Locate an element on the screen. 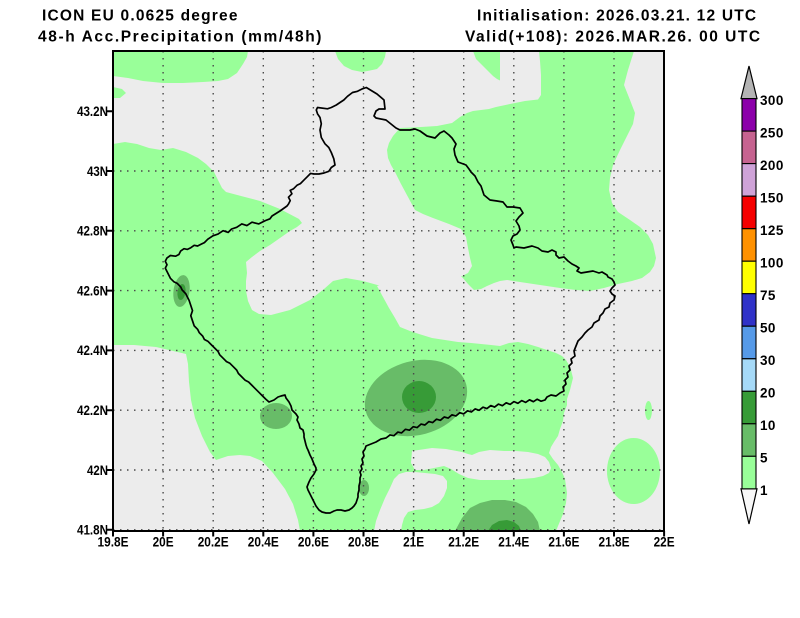 The height and width of the screenshot is (618, 800). svg-text: 75 is located at coordinates (768, 295).